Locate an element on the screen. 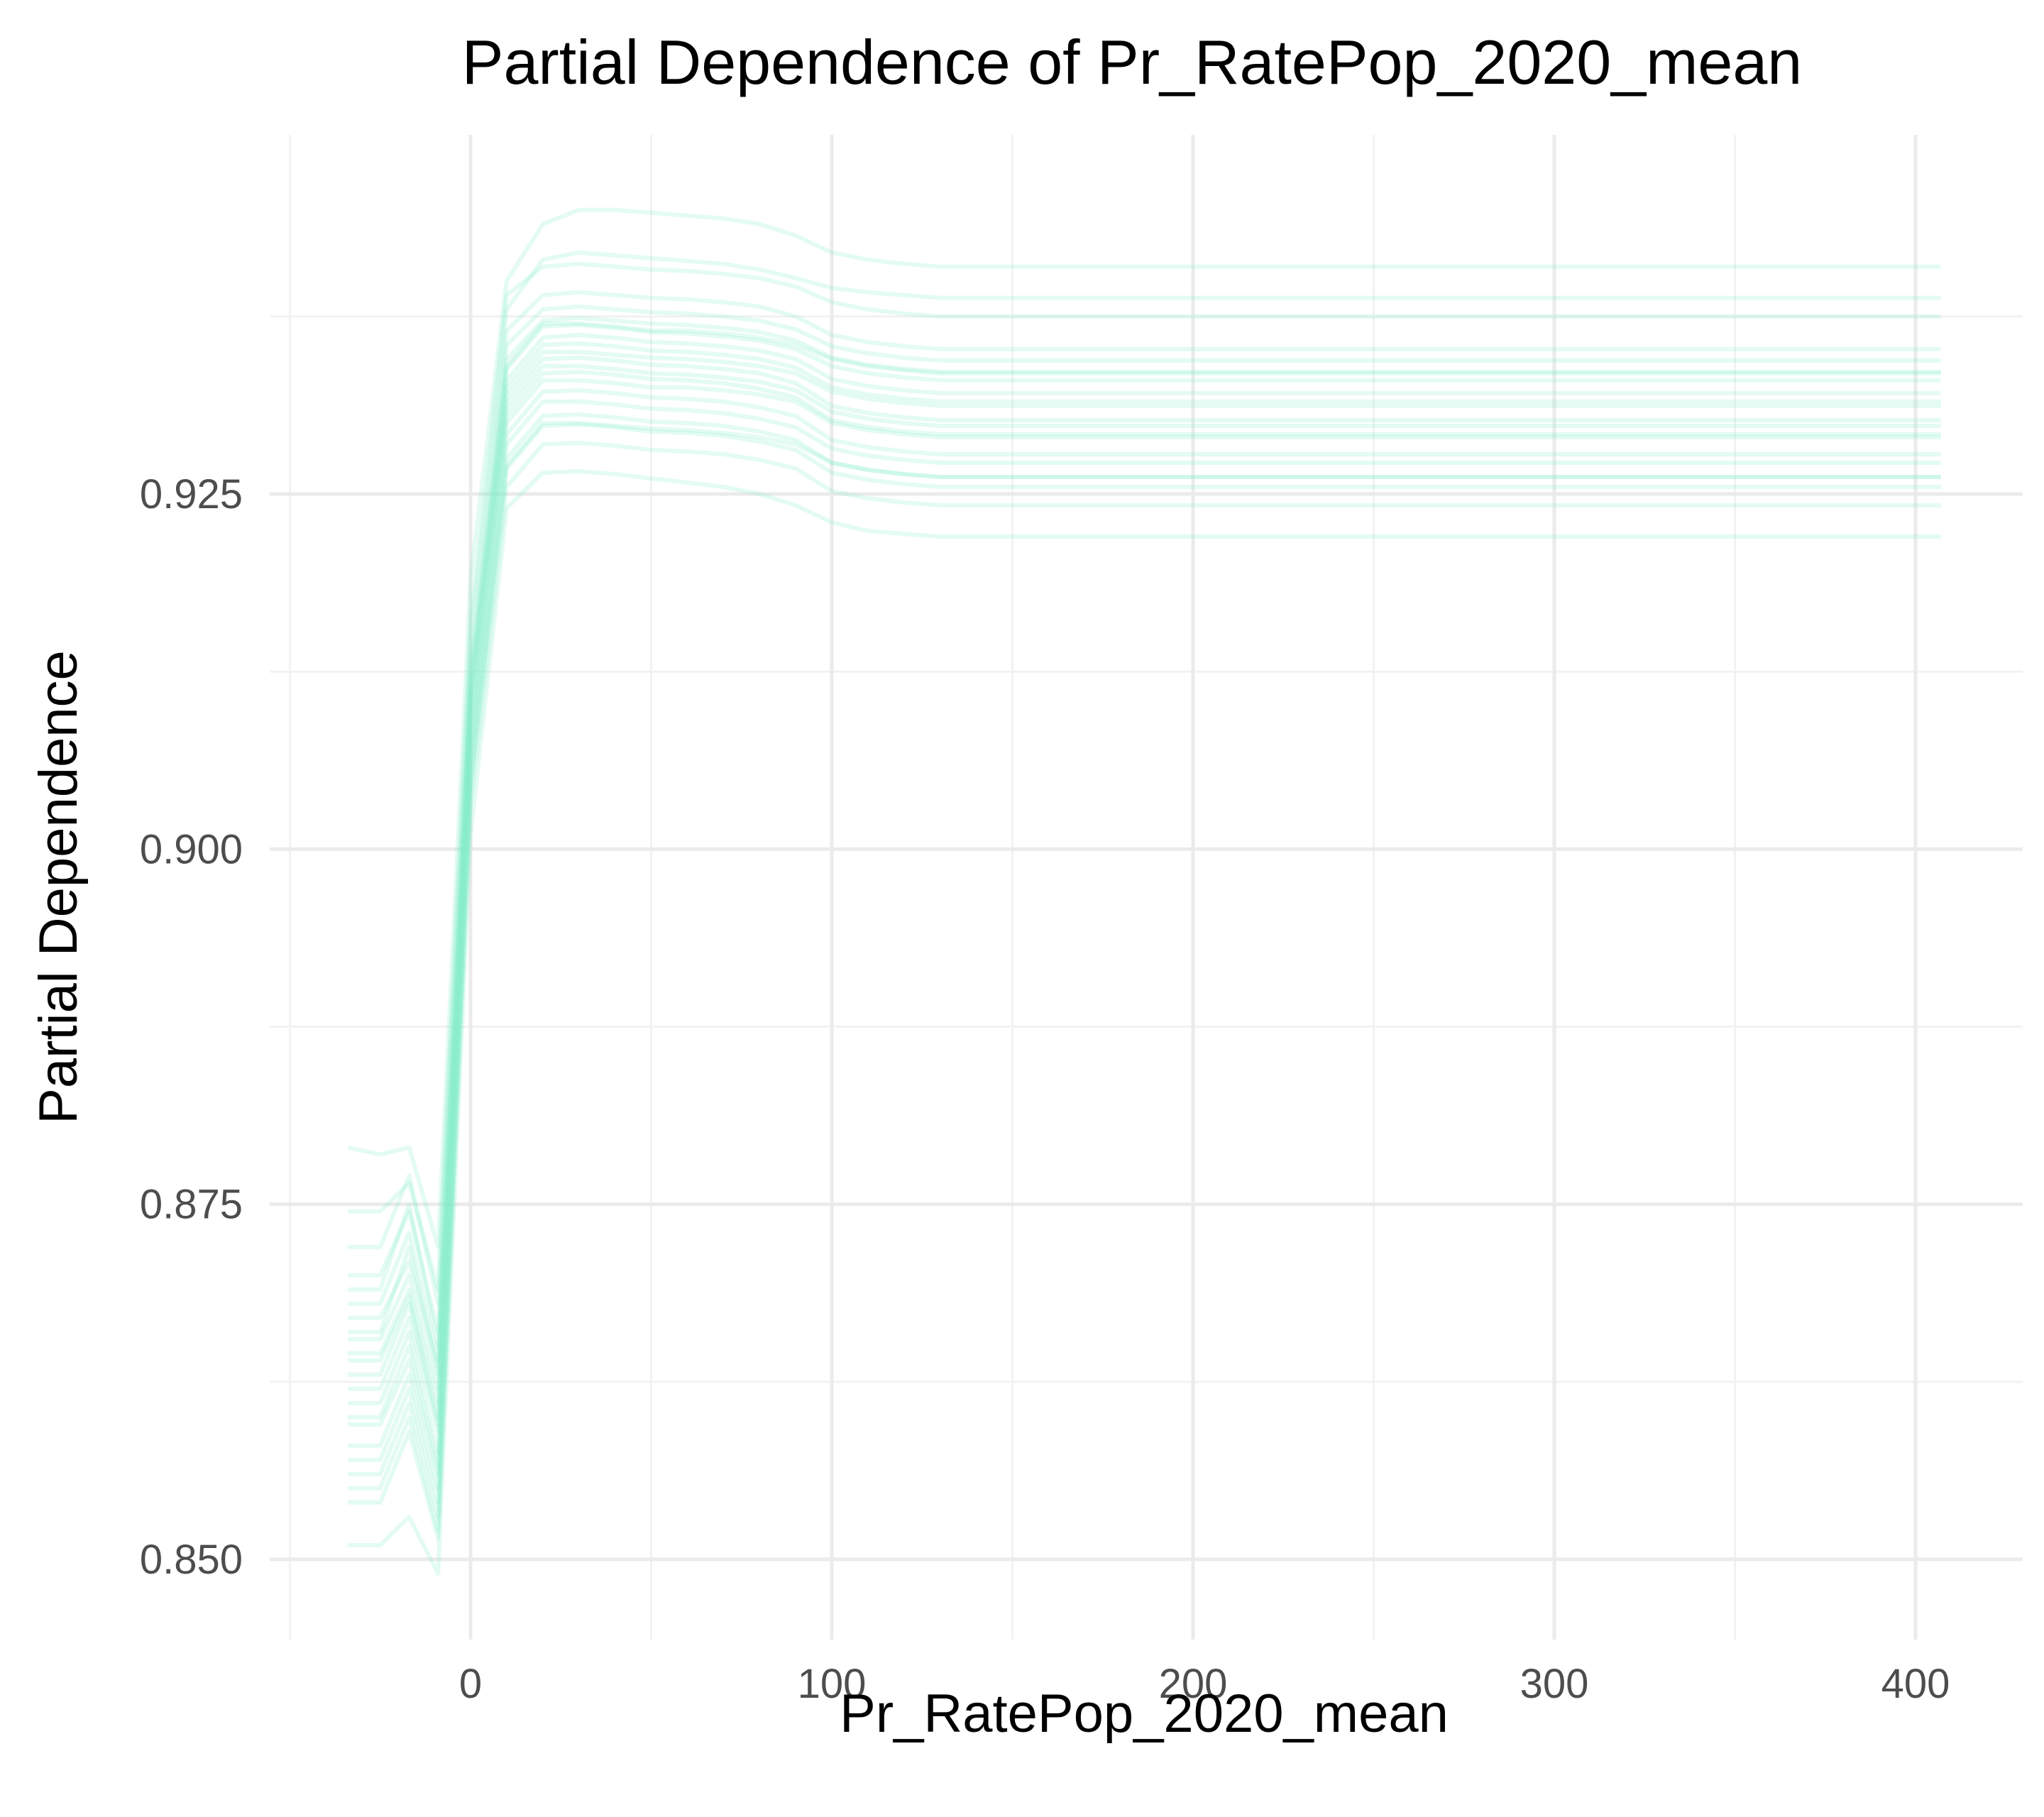 The height and width of the screenshot is (1817, 2044). x-tick-label: 200 is located at coordinates (1193, 1684).